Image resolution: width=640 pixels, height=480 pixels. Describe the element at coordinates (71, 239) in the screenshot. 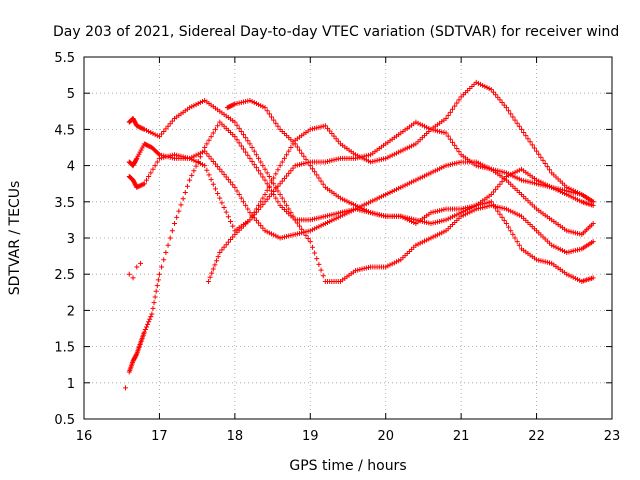

I see `y-tick-label: 3` at that location.